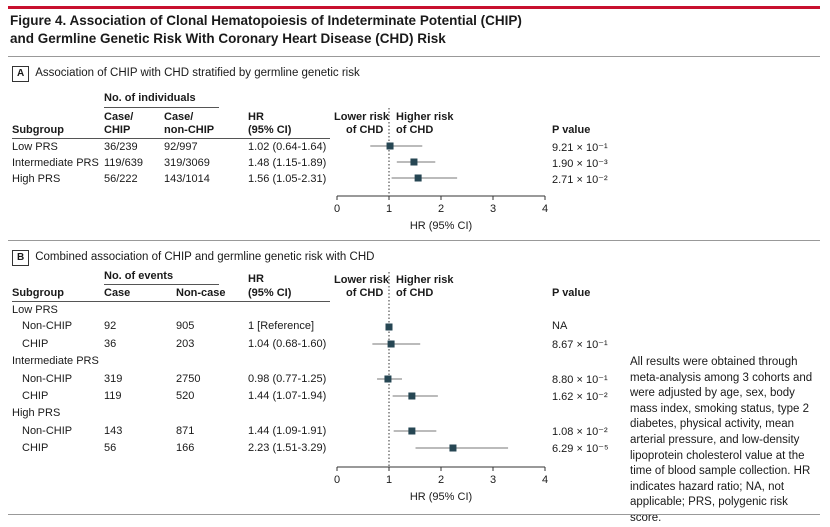  I want to click on panel-b-x-tick-label: 3, so click(493, 480).